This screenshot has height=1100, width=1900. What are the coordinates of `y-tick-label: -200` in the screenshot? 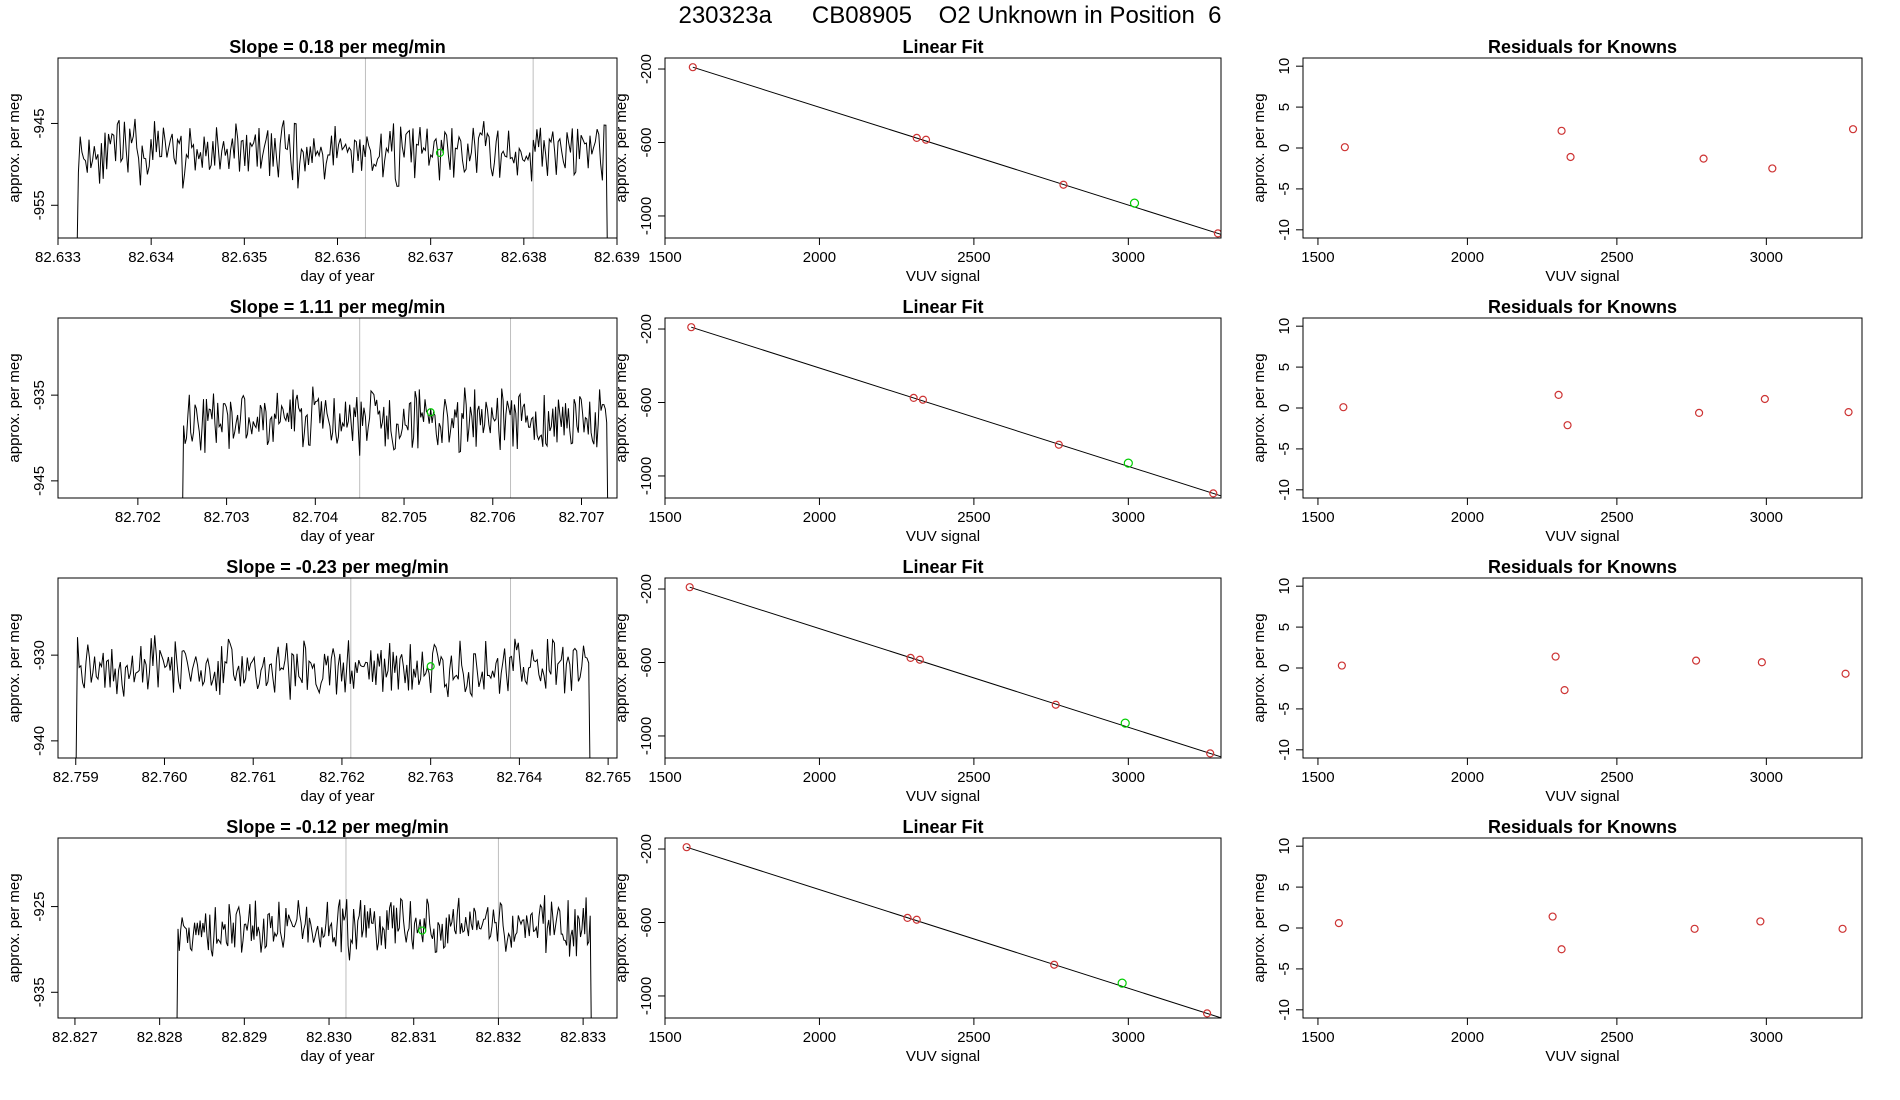 It's located at (646, 589).